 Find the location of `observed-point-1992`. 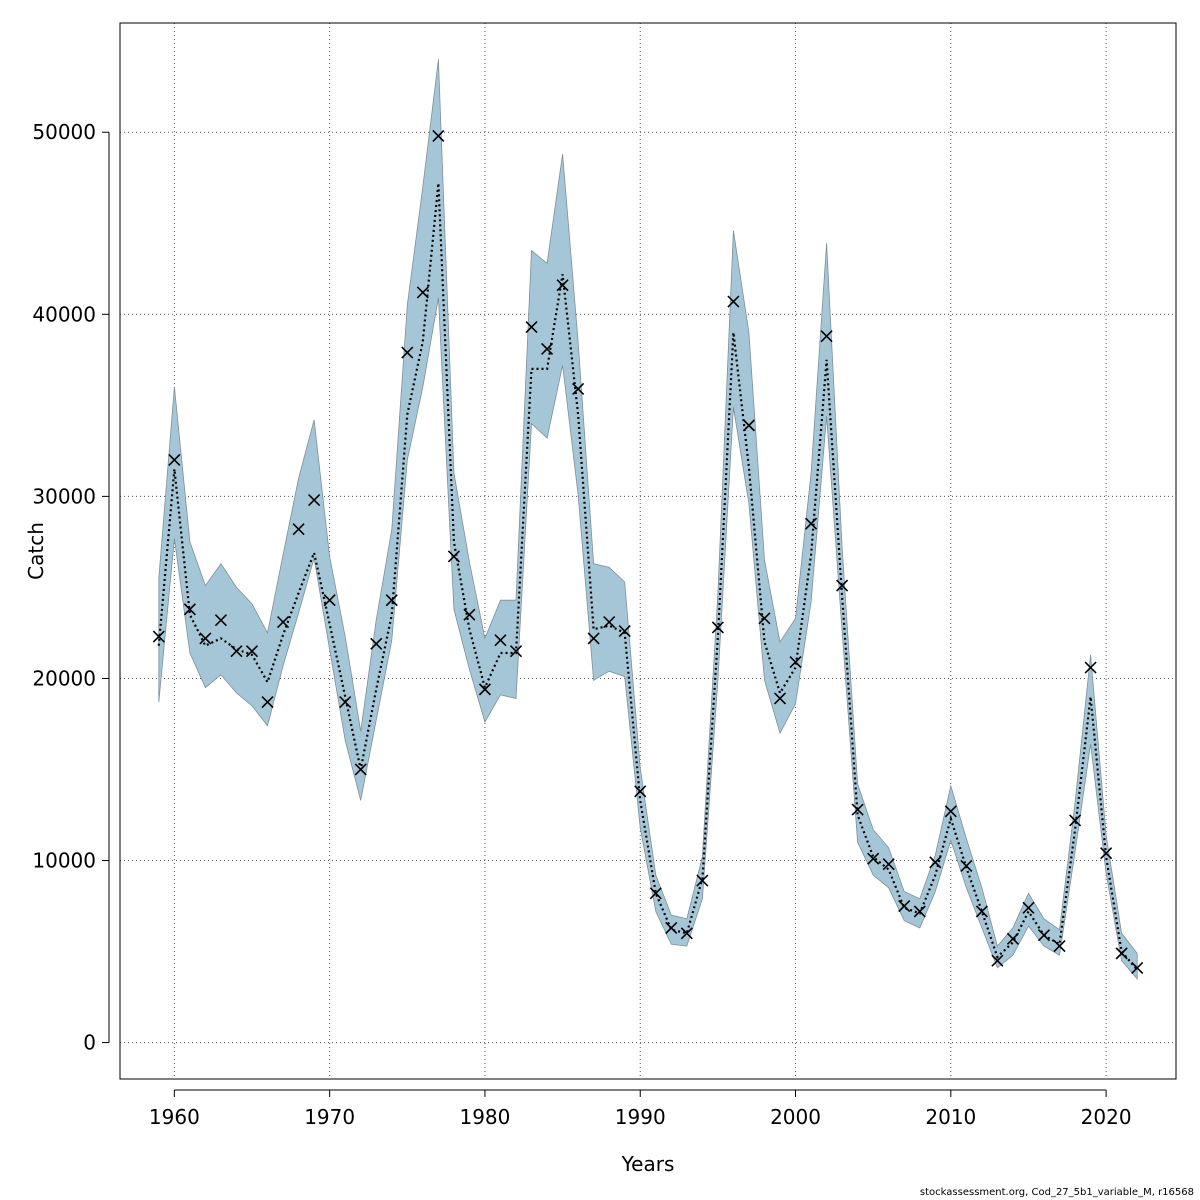

observed-point-1992 is located at coordinates (671, 927).